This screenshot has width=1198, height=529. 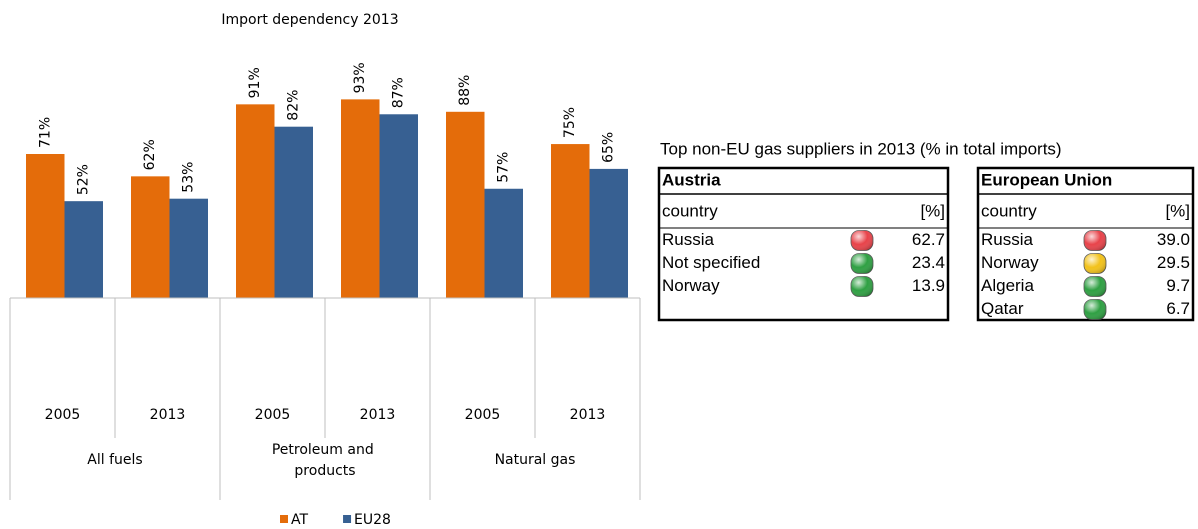 I want to click on group-label: Natural gas, so click(x=535, y=460).